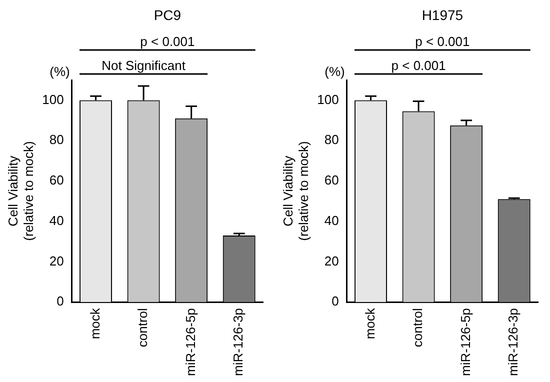 The width and height of the screenshot is (550, 382). I want to click on chart-title: PC9, so click(168, 15).